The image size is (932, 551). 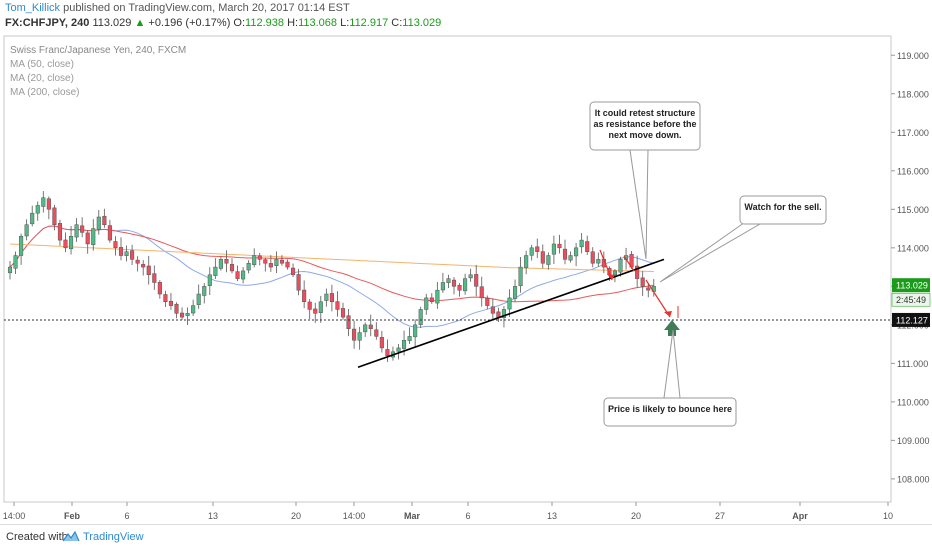 What do you see at coordinates (913, 441) in the screenshot?
I see `y-tick-label: 109.000` at bounding box center [913, 441].